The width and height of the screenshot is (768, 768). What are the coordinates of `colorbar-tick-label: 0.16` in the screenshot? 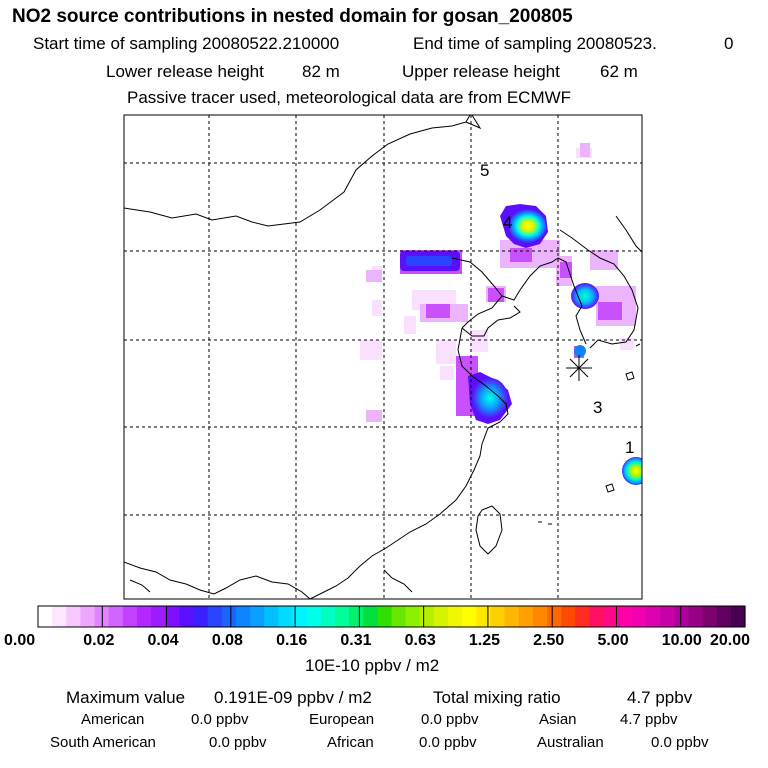 It's located at (292, 640).